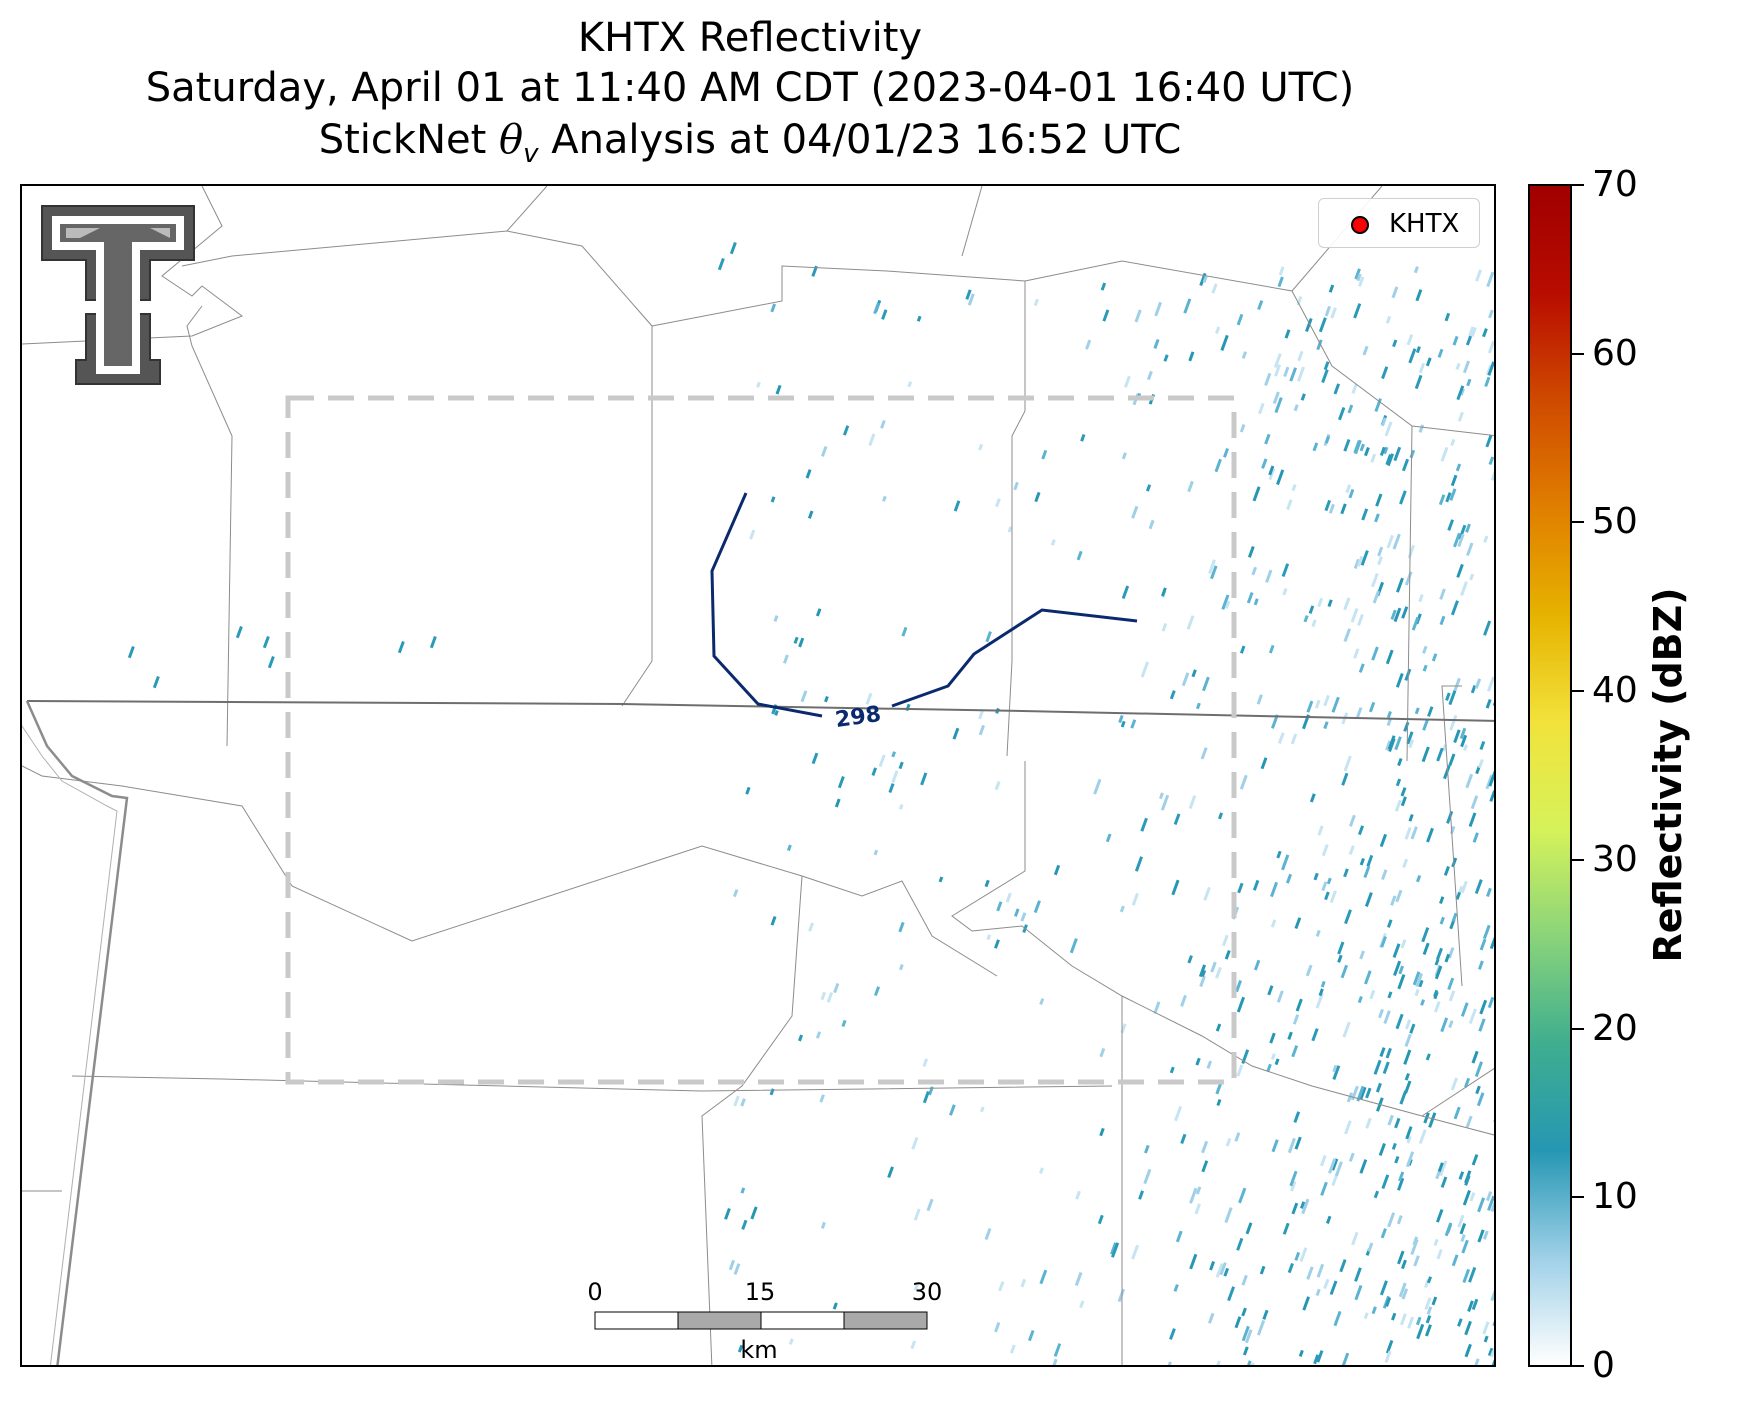  Describe the element at coordinates (1424, 224) in the screenshot. I see `legend-label: KHTX` at that location.